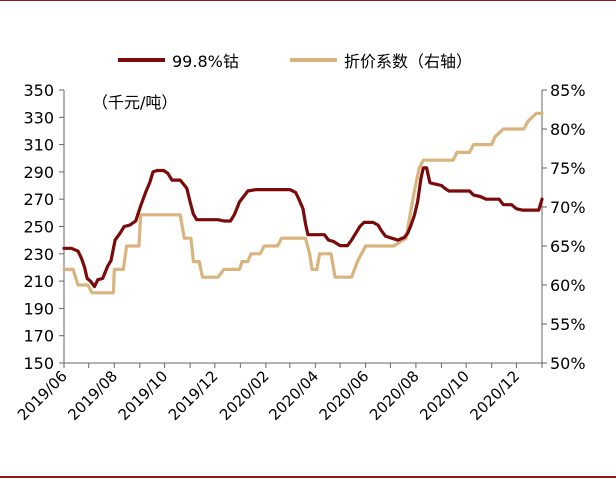  I want to click on x-tick-label: 2019/06, so click(42, 395).